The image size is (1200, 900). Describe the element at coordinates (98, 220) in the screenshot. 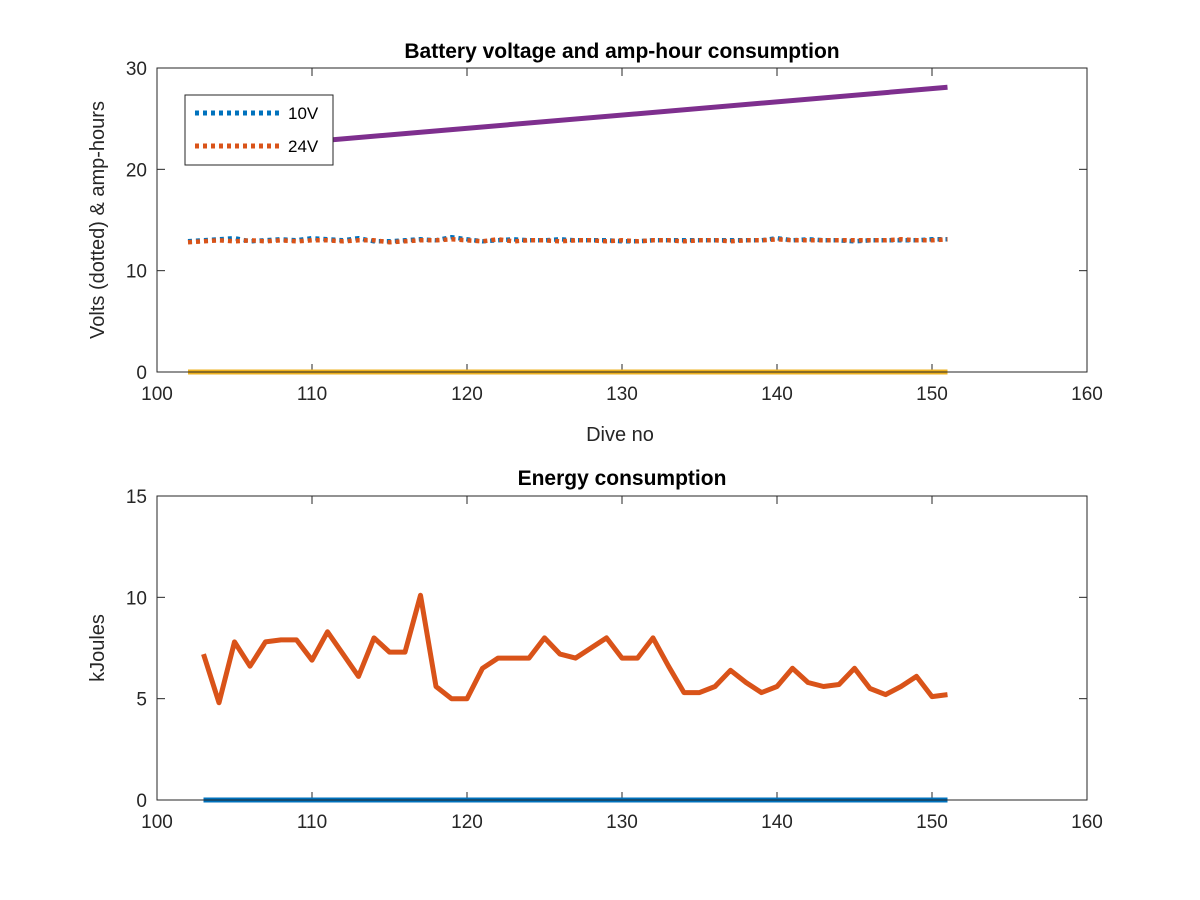

I see `y-axis-label: Volts (dotted) & amp-hours` at that location.